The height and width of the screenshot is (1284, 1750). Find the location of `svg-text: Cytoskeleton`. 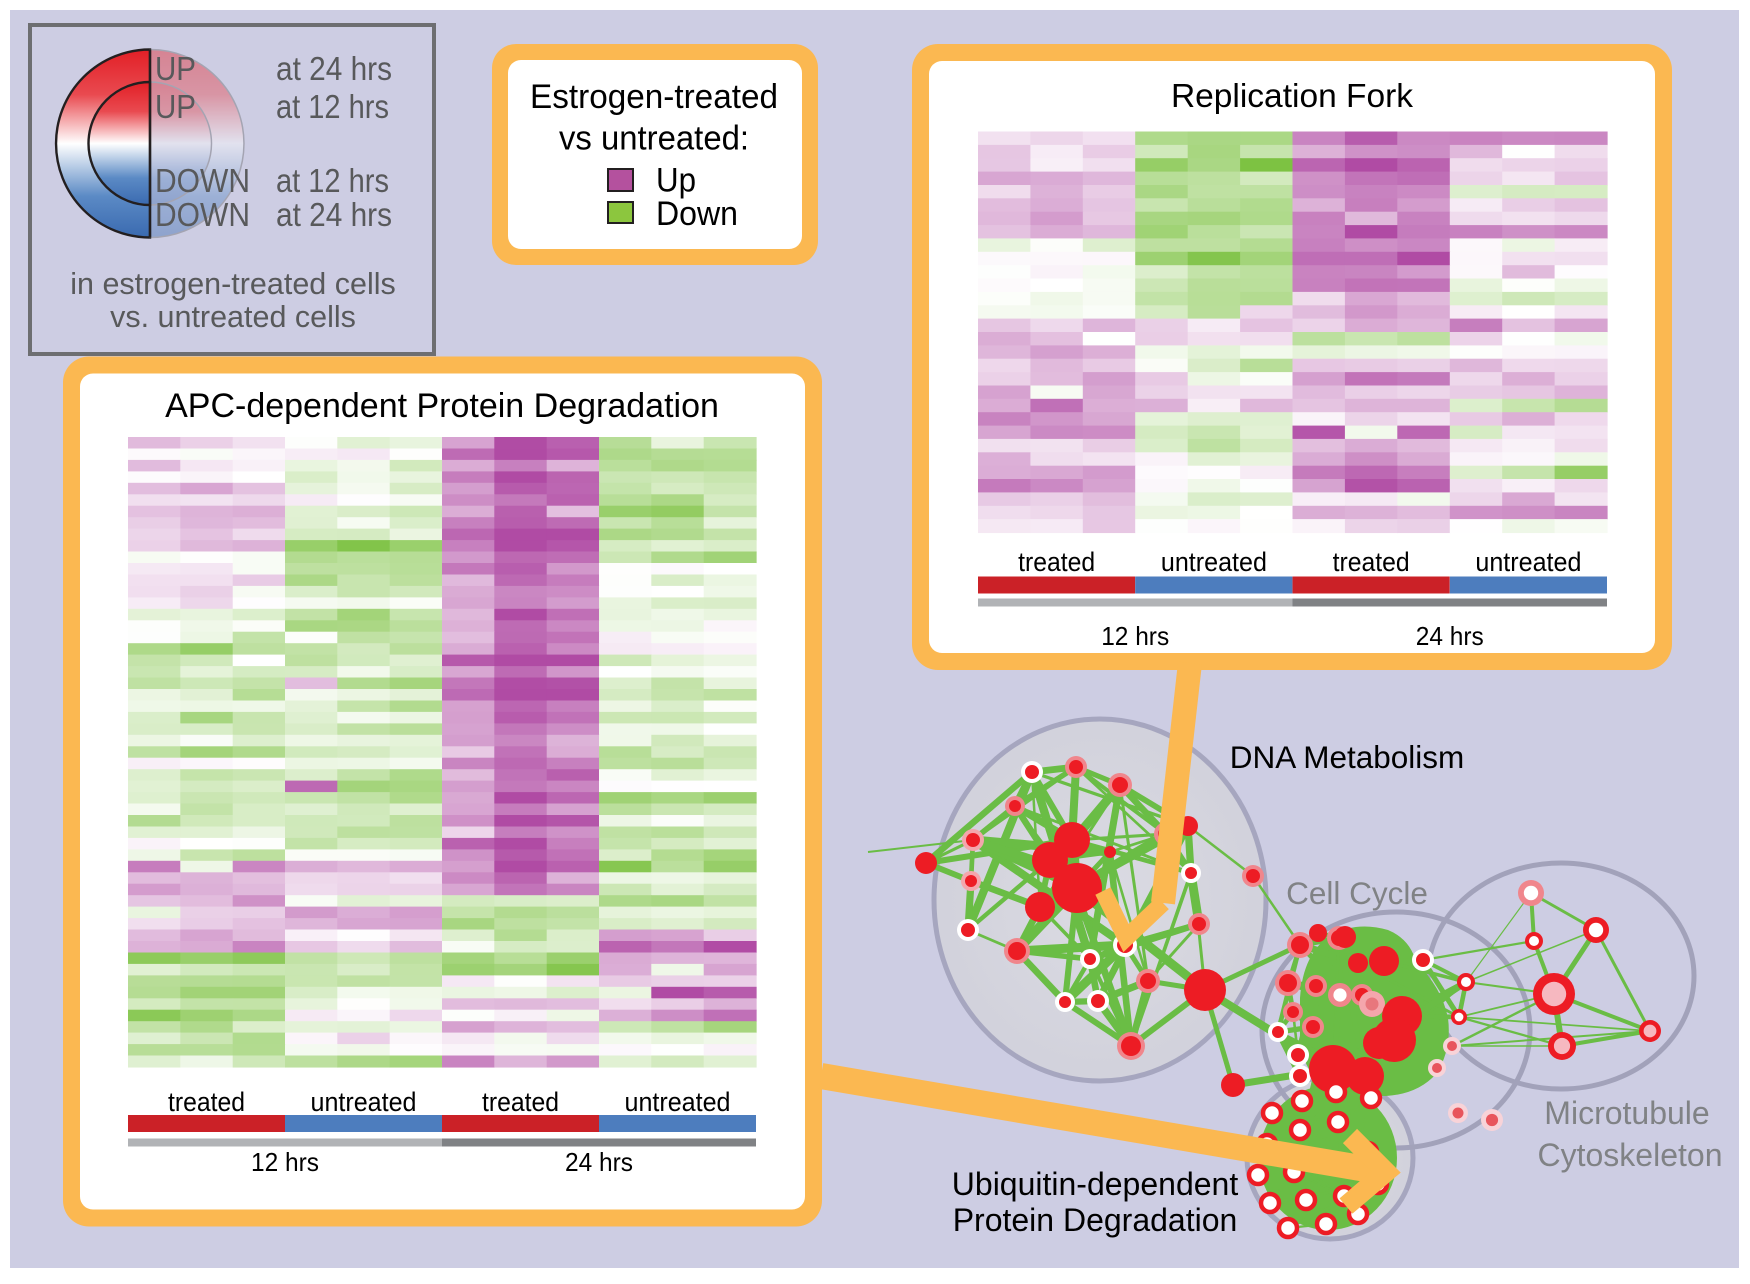

svg-text: Cytoskeleton is located at coordinates (1630, 1155).